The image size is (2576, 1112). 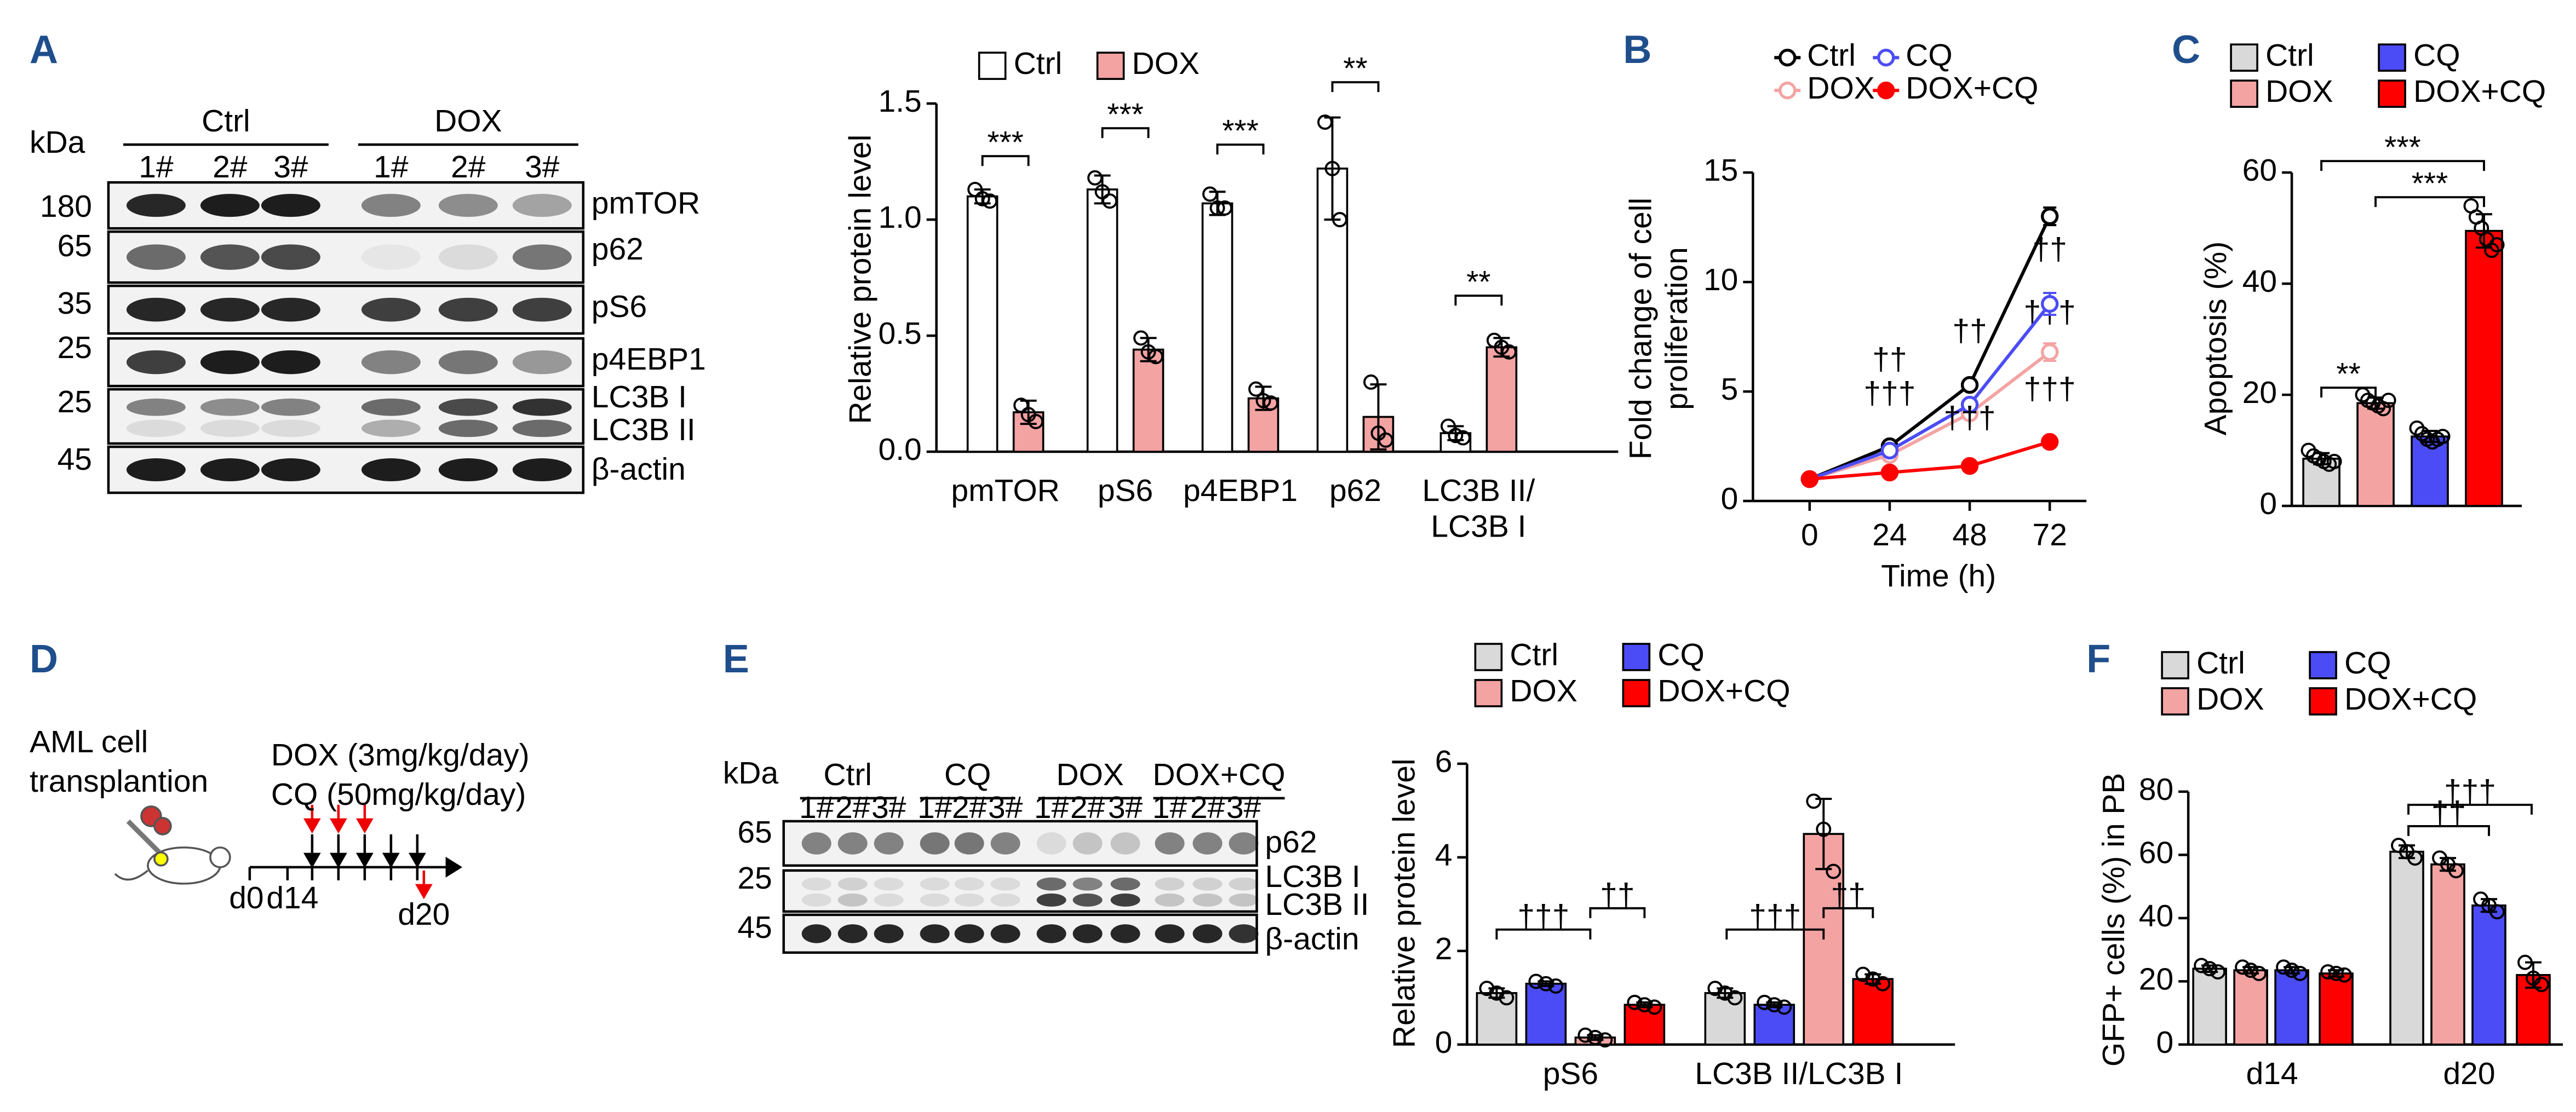 What do you see at coordinates (2299, 92) in the screenshot?
I see `legend-label: DOX` at bounding box center [2299, 92].